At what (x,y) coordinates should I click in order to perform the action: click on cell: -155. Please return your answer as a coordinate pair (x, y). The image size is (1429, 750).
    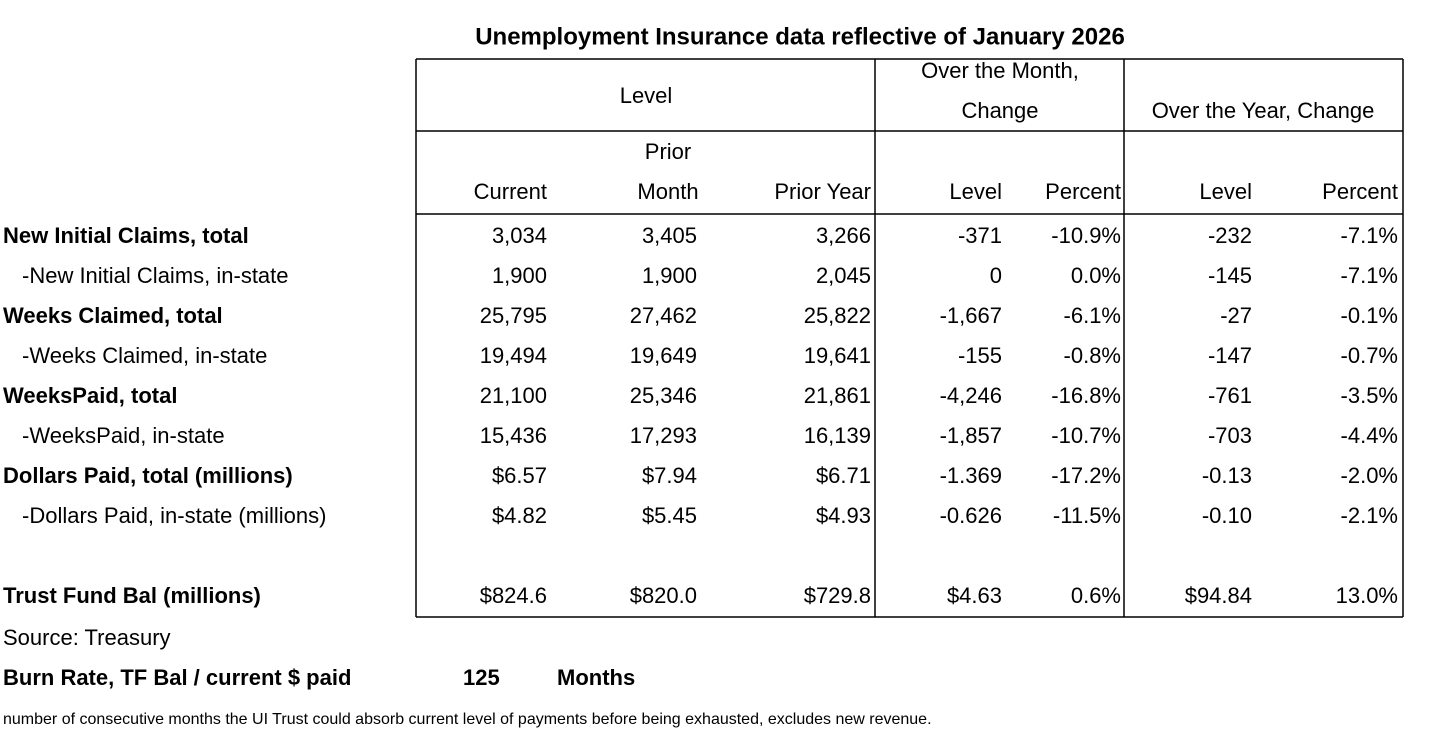
    Looking at the image, I should click on (980, 355).